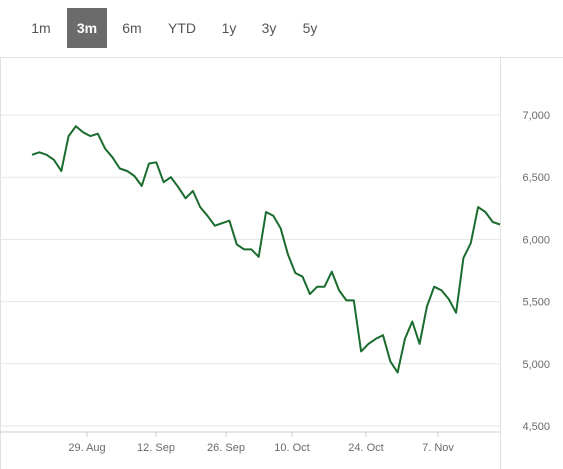 The height and width of the screenshot is (469, 563). Describe the element at coordinates (229, 28) in the screenshot. I see `range-button-1y: 1y` at that location.